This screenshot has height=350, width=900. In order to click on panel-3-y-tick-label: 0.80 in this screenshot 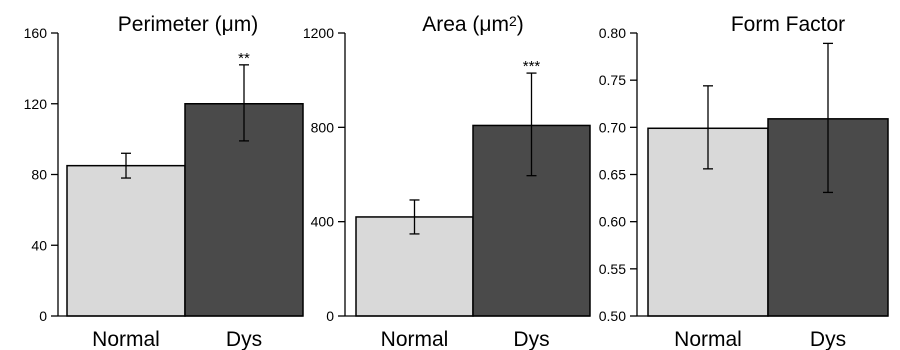, I will do `click(612, 33)`.